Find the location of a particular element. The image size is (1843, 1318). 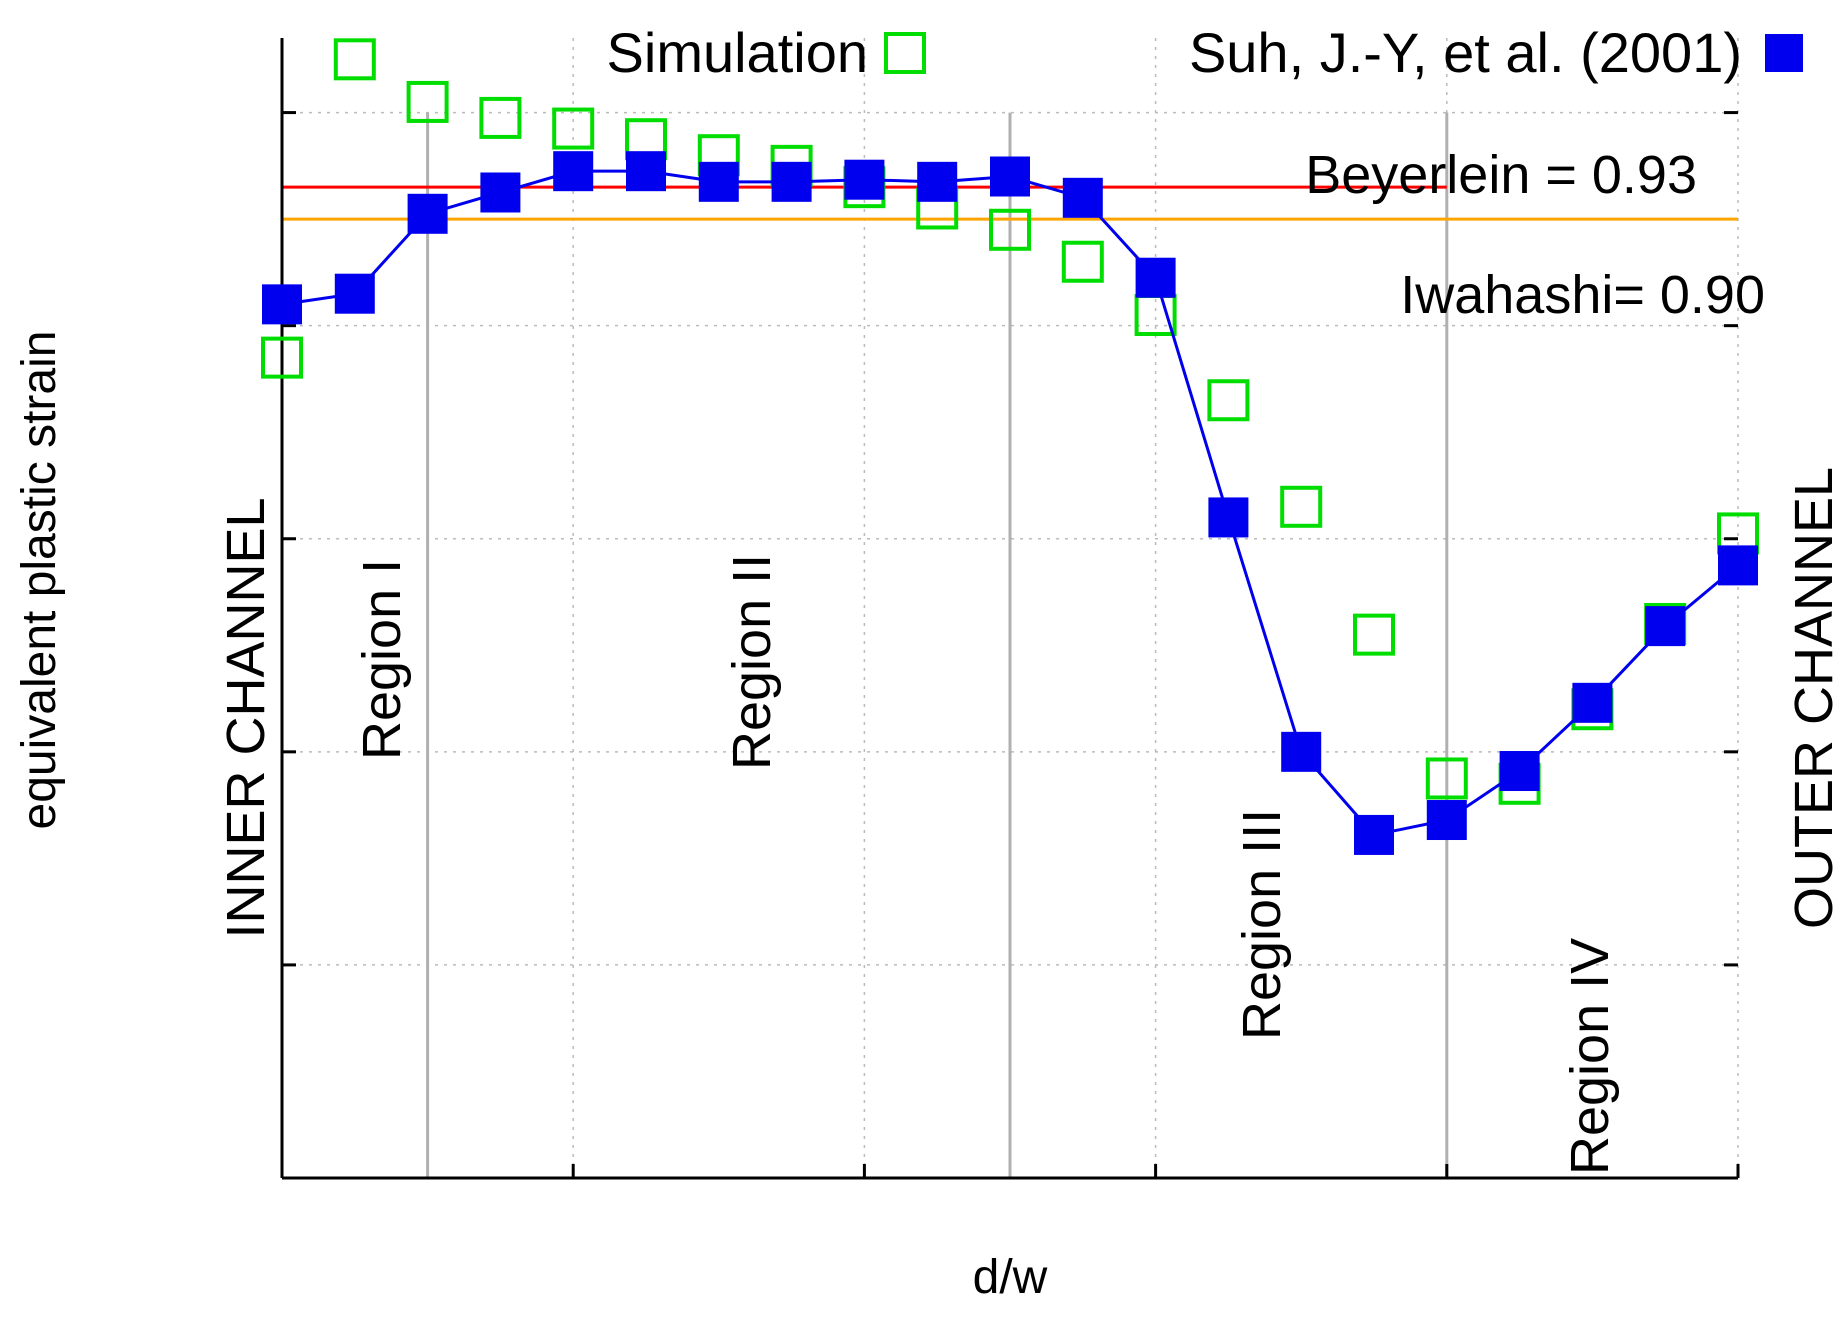

iwahashi-label: Iwahashi= 0.90 is located at coordinates (1582, 295).